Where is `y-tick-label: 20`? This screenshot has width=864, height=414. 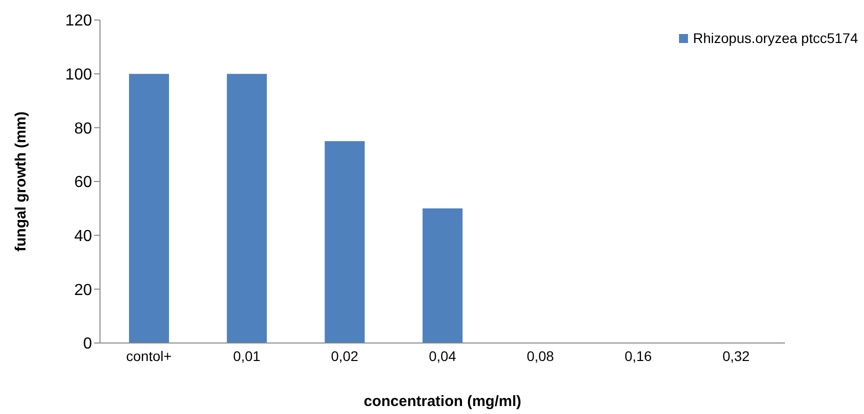
y-tick-label: 20 is located at coordinates (83, 290).